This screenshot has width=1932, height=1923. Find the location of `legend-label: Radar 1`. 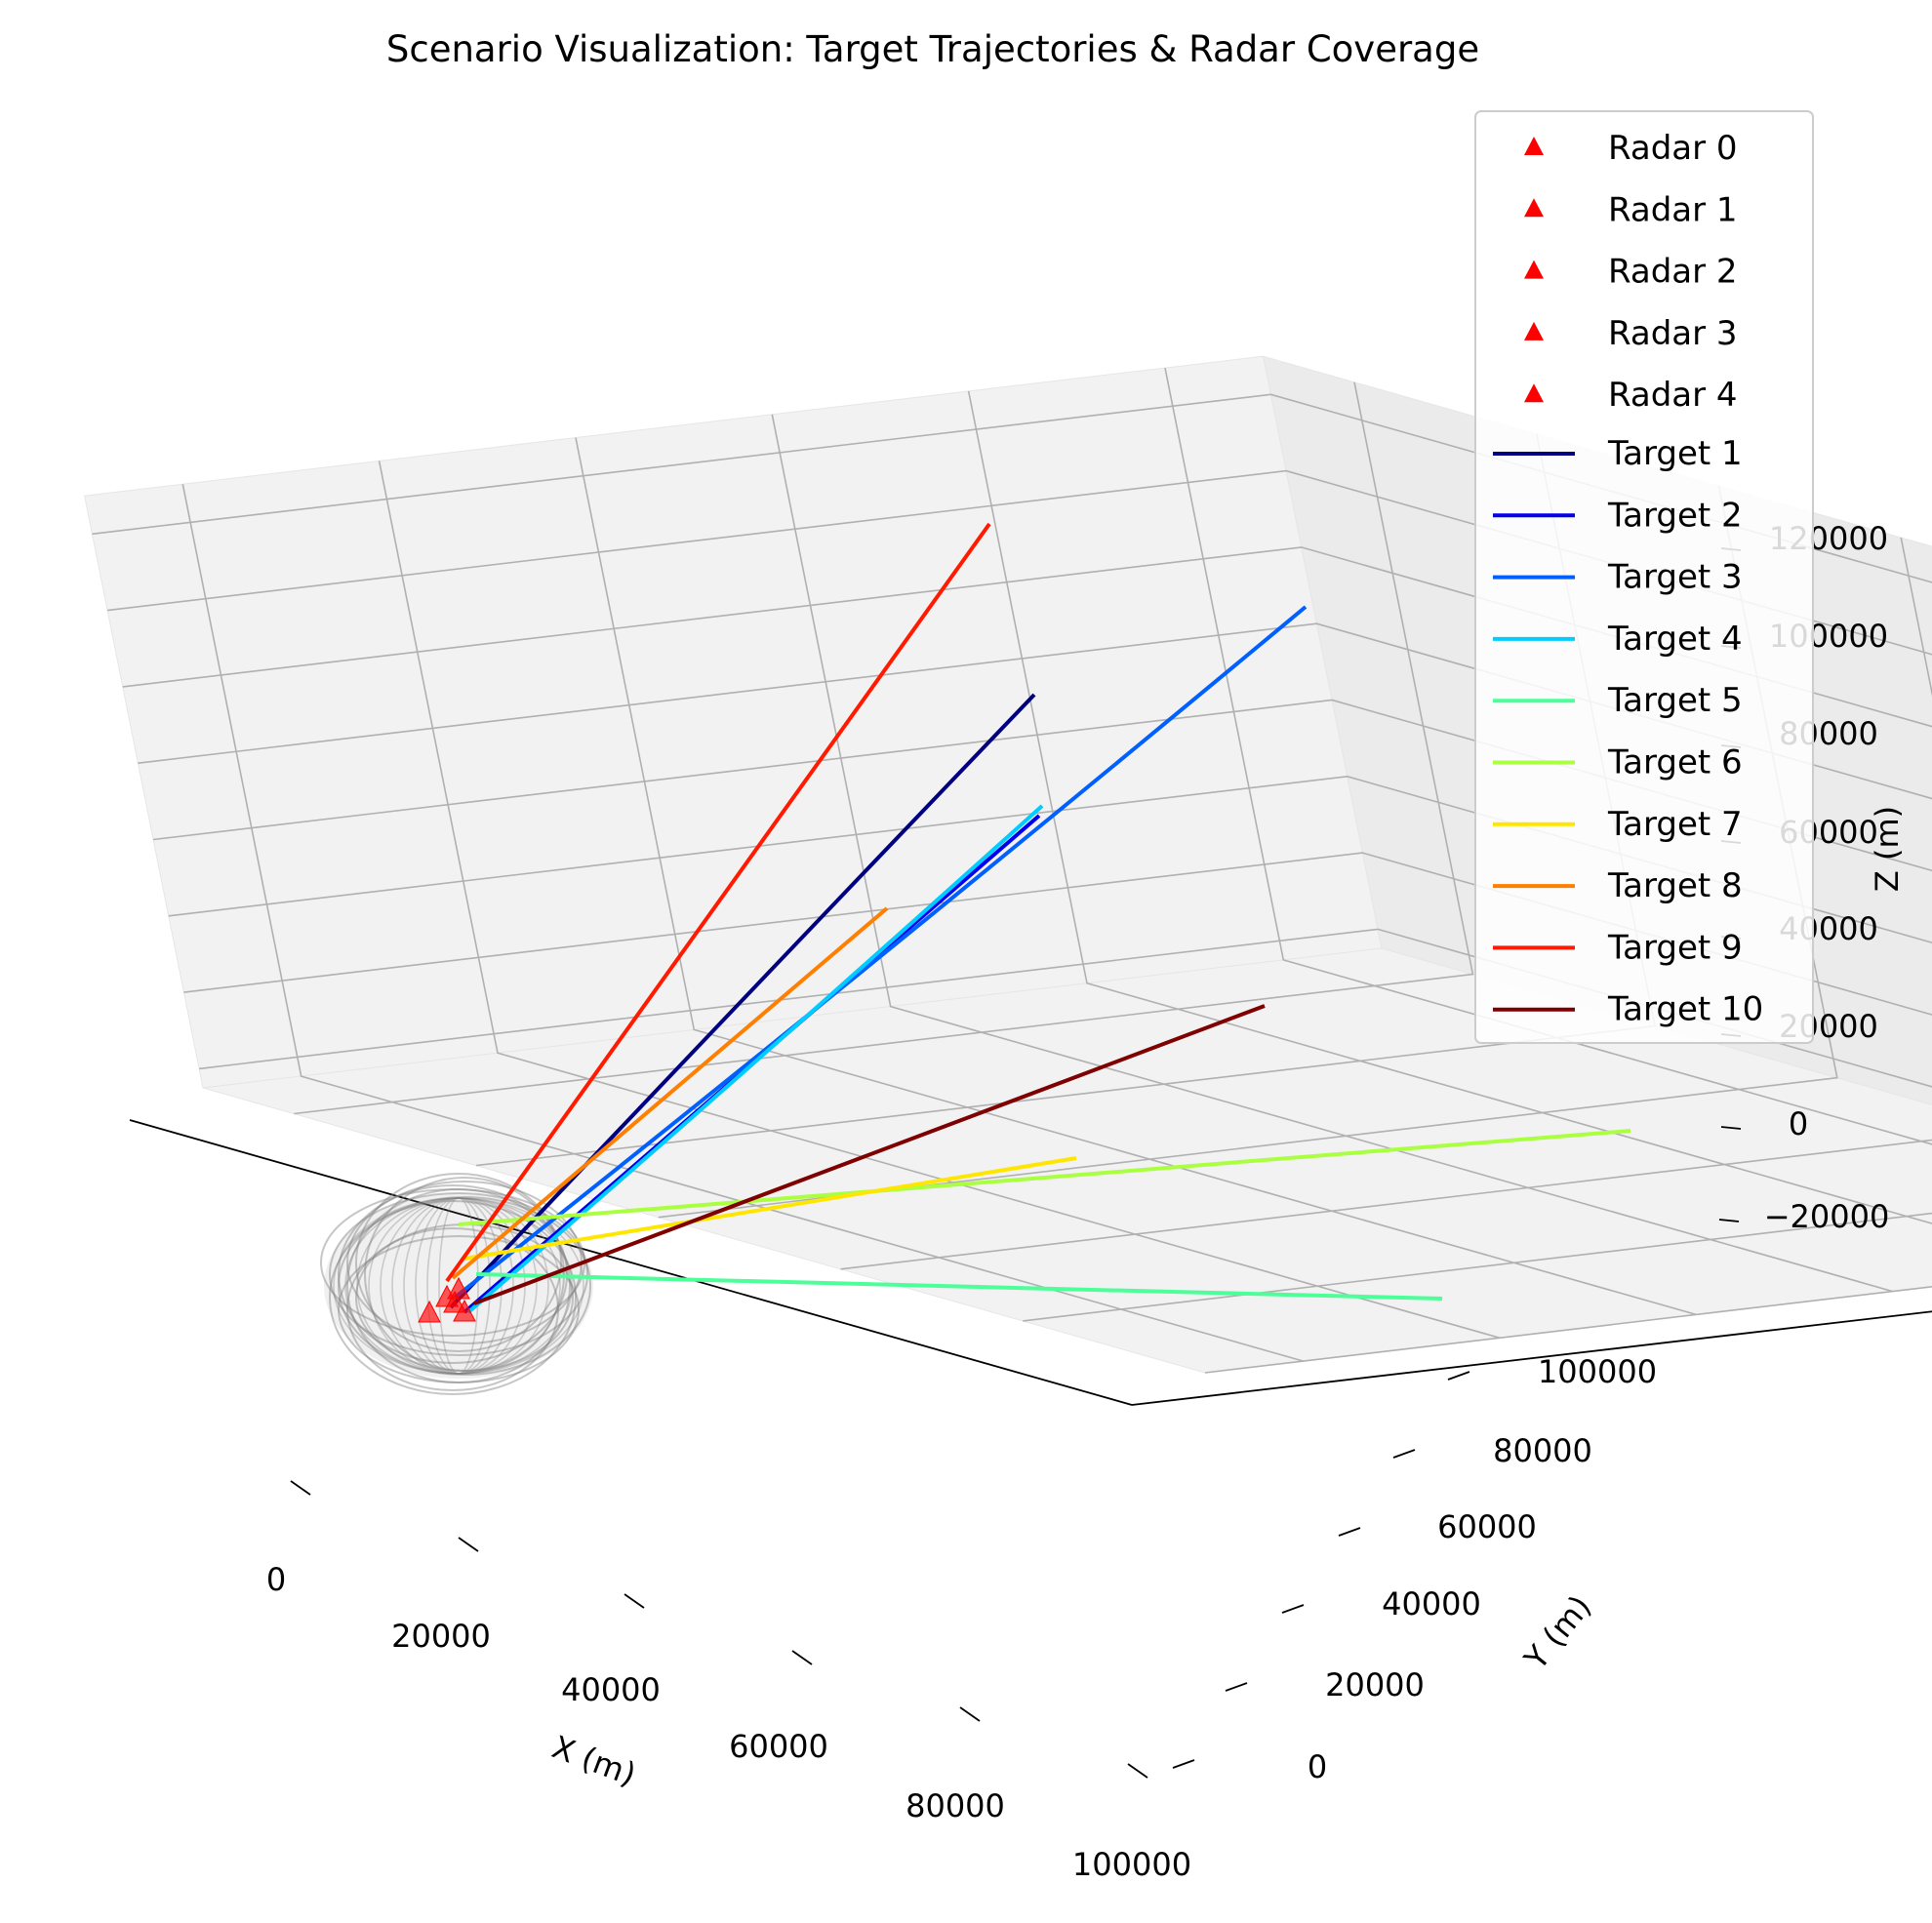

legend-label: Radar 1 is located at coordinates (1673, 209).